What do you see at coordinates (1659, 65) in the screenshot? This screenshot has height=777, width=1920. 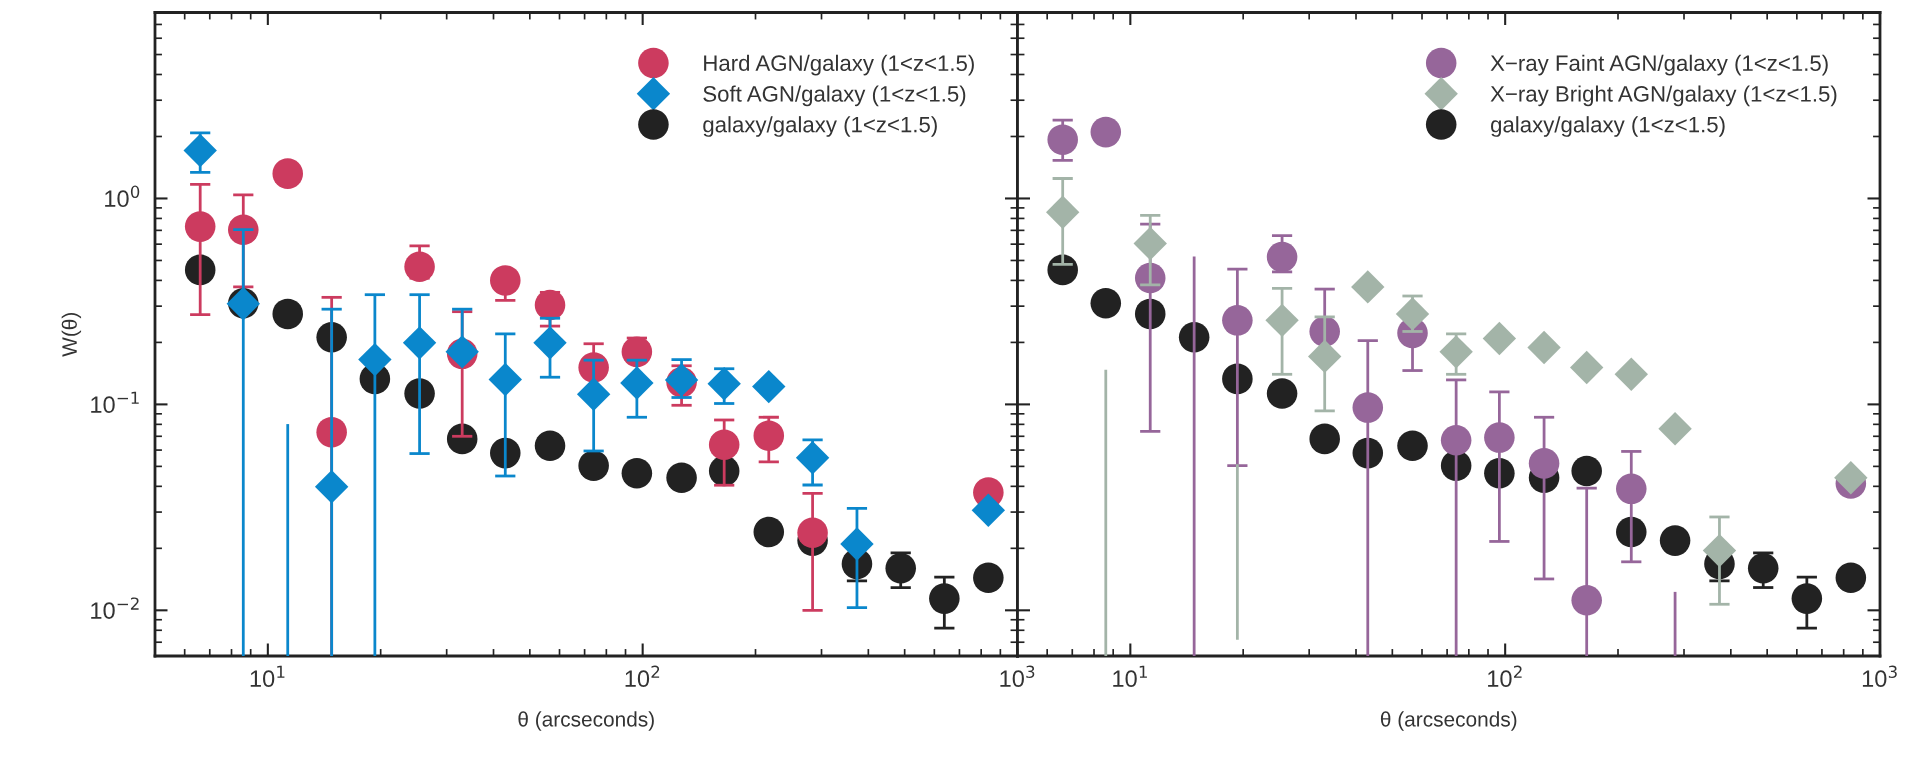 I see `legend-label: X−ray Faint AGN/galaxy (1<z<1.5)` at bounding box center [1659, 65].